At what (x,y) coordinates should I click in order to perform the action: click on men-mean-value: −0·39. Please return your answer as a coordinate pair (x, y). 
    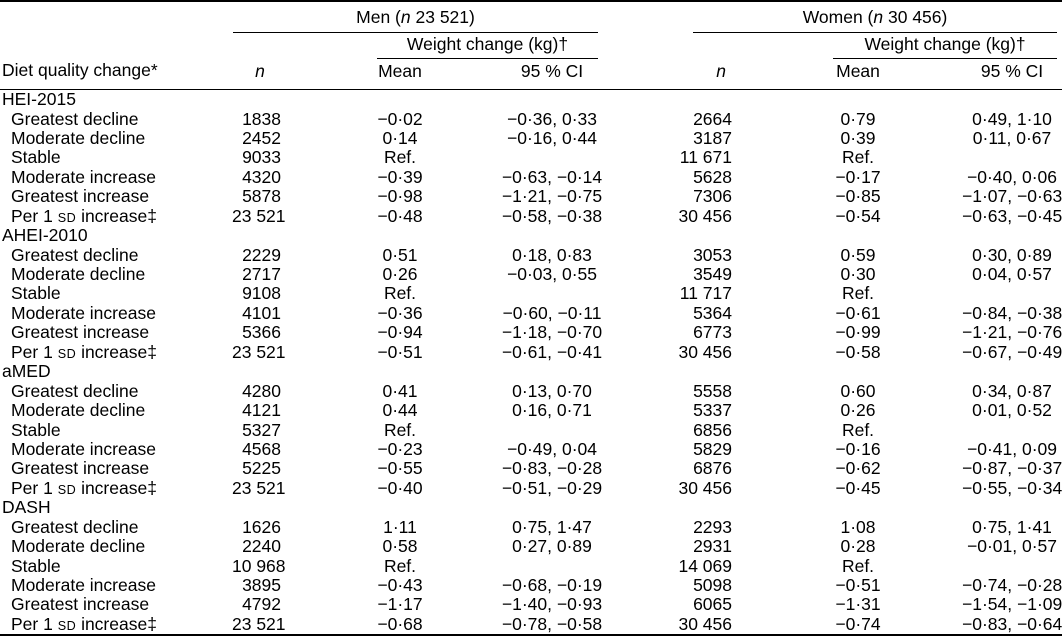
    Looking at the image, I should click on (400, 176).